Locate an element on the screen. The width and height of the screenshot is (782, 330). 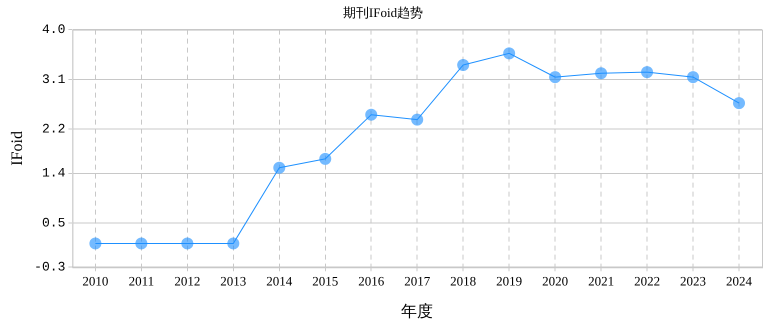
x-tick-label: 2024 is located at coordinates (739, 280).